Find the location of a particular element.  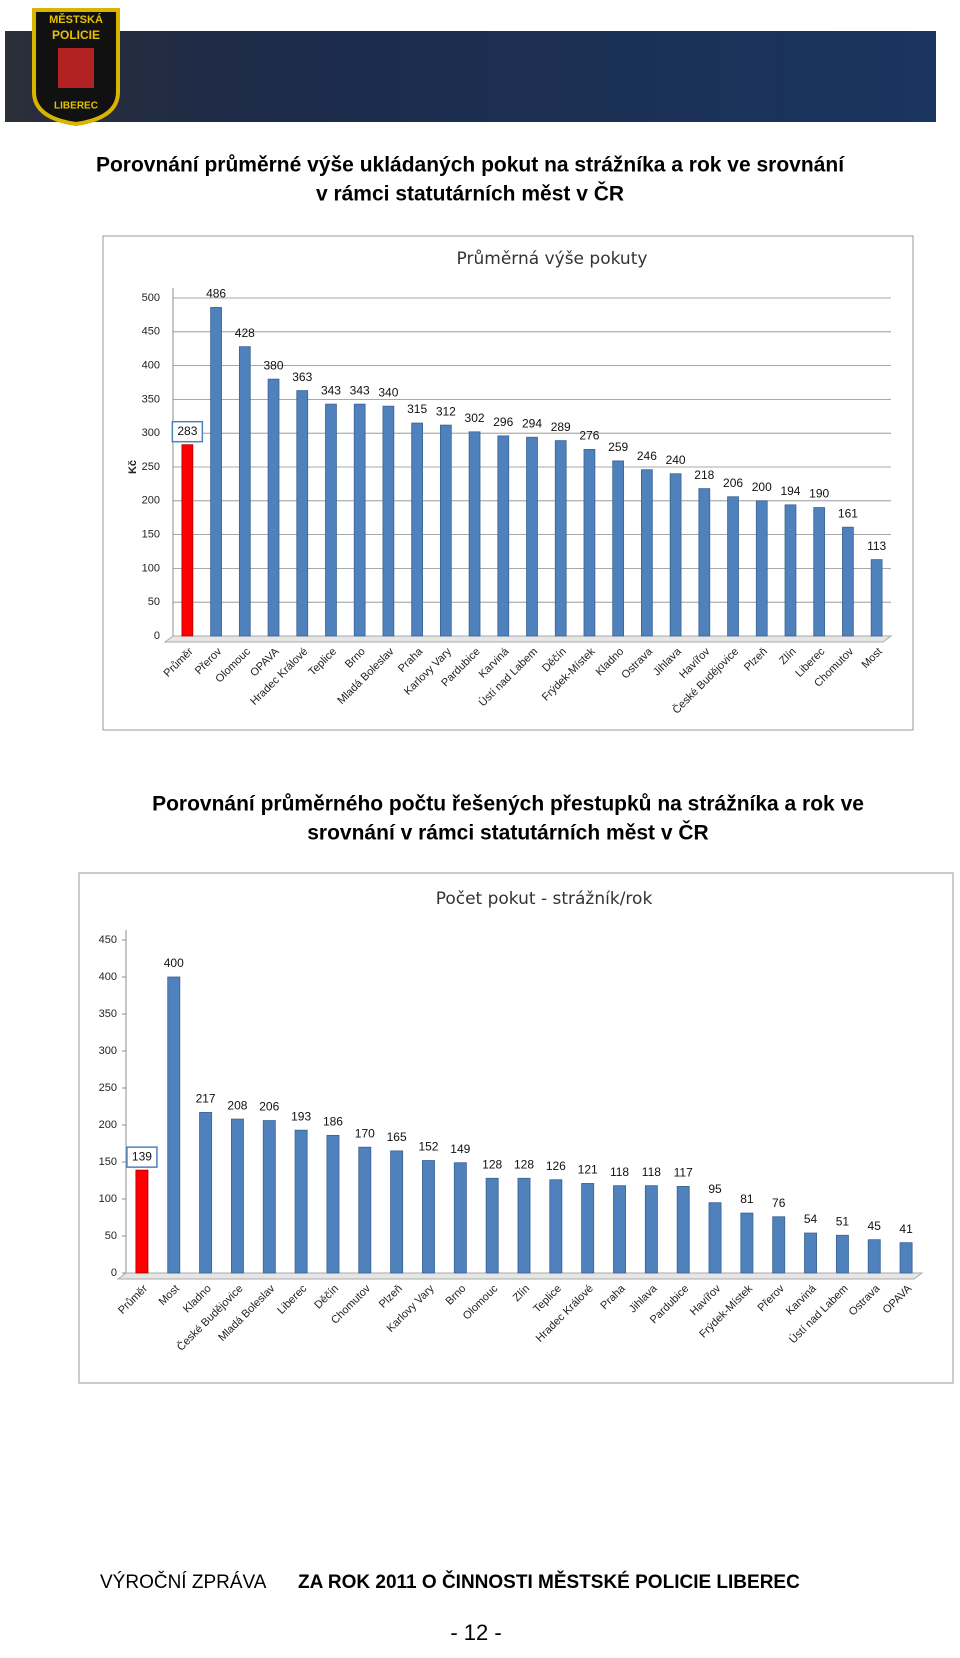

y-tick-label: 350 is located at coordinates (108, 1014).